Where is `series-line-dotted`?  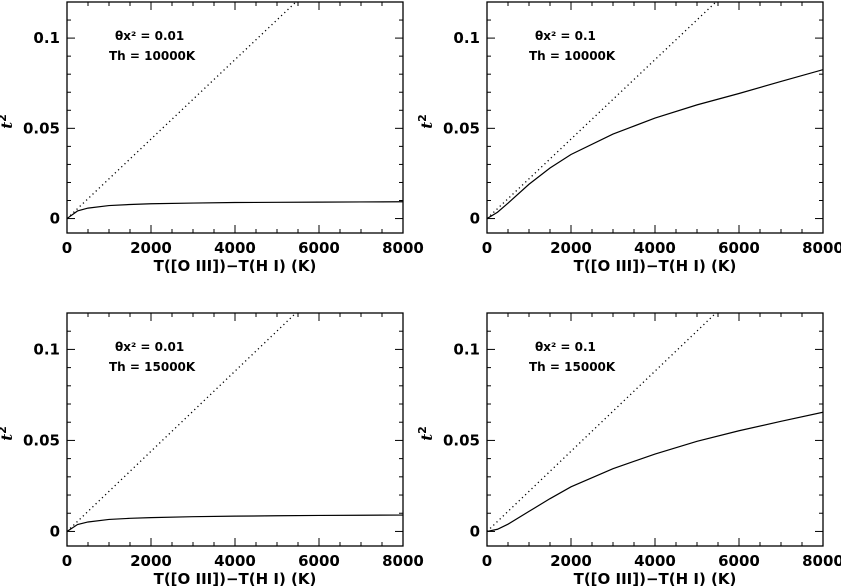 series-line-dotted is located at coordinates (602, 422).